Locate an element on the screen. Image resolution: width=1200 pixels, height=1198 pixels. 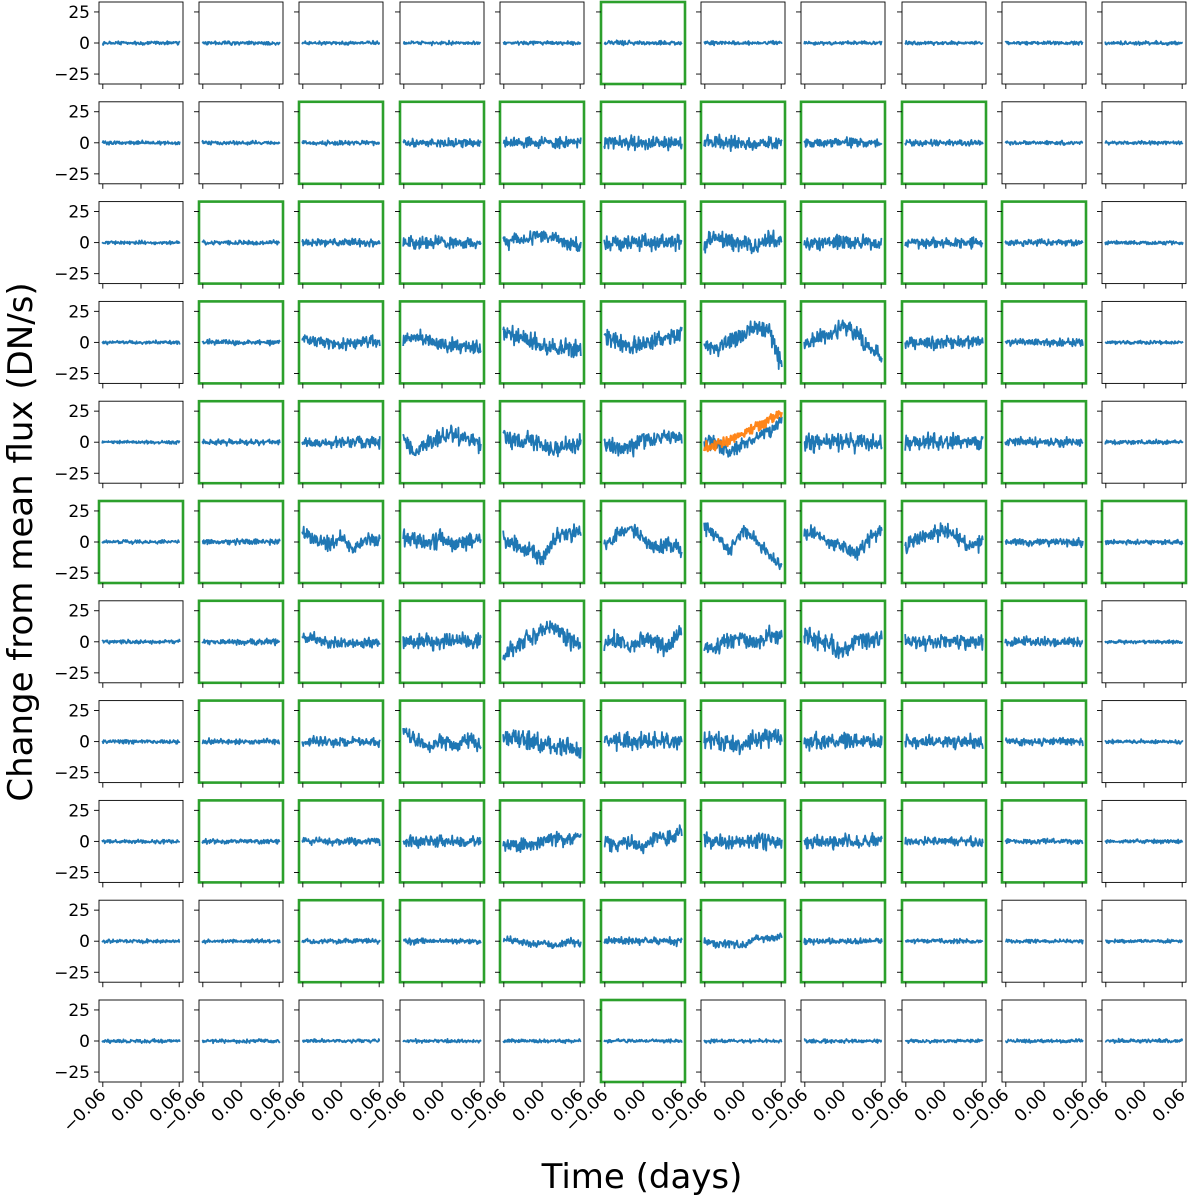
x-tick-label: −0.06 is located at coordinates (84, 1110).